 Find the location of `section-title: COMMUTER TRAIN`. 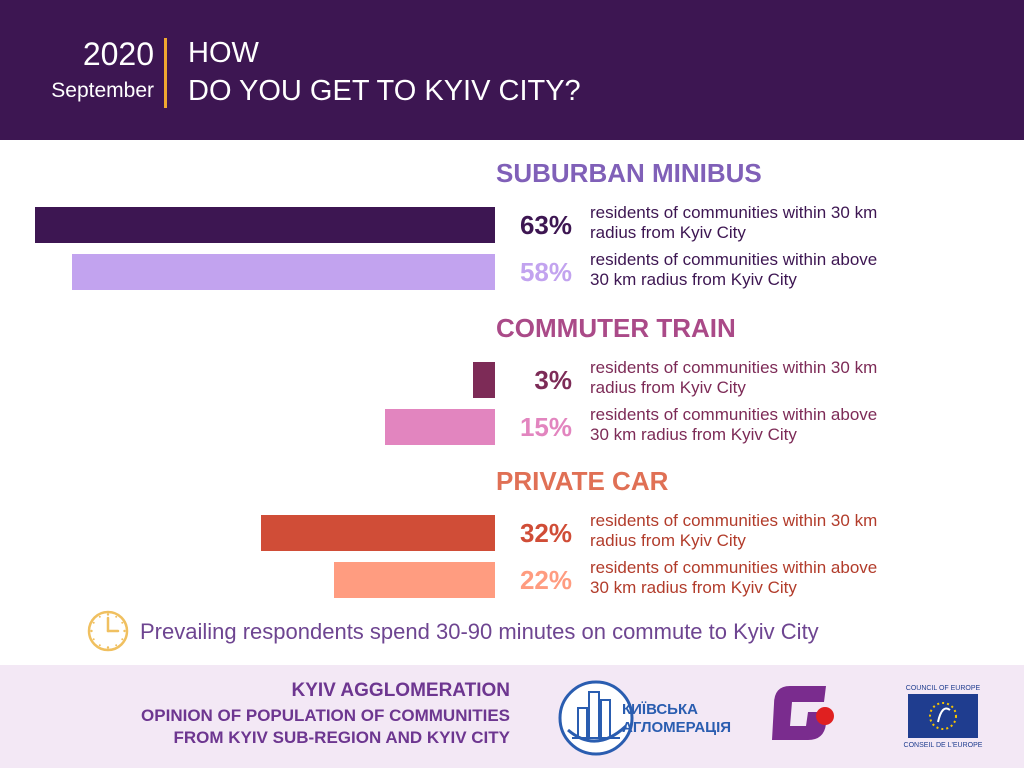

section-title: COMMUTER TRAIN is located at coordinates (616, 328).